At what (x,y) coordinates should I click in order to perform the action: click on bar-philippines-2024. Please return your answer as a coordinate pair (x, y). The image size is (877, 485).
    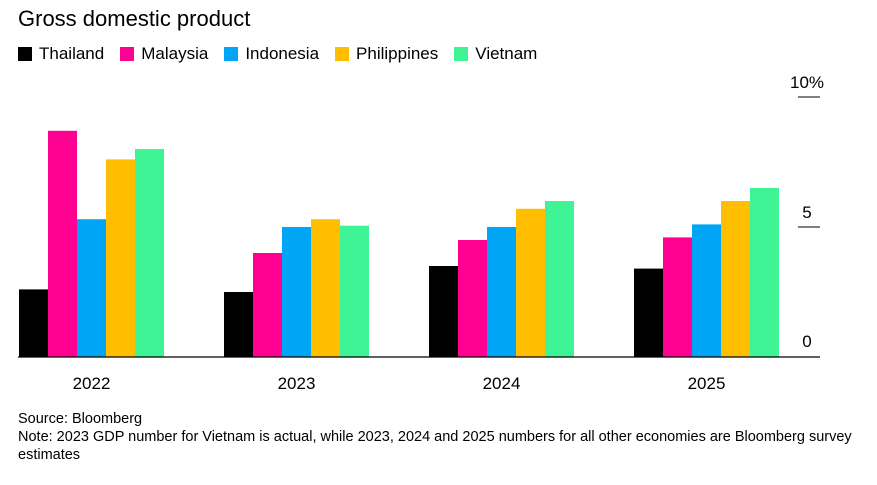
    Looking at the image, I should click on (530, 282).